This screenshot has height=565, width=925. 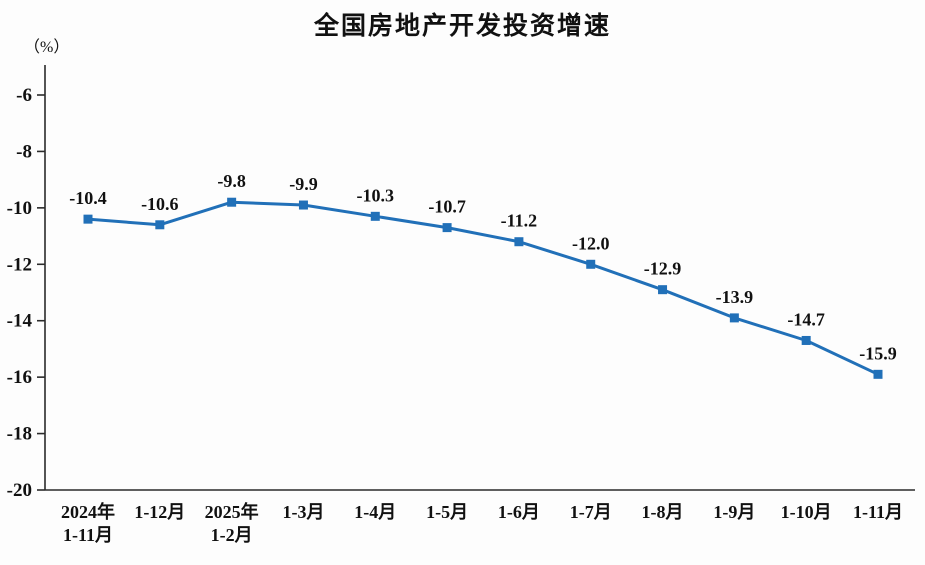 I want to click on data-label: -9.9, so click(x=303, y=184).